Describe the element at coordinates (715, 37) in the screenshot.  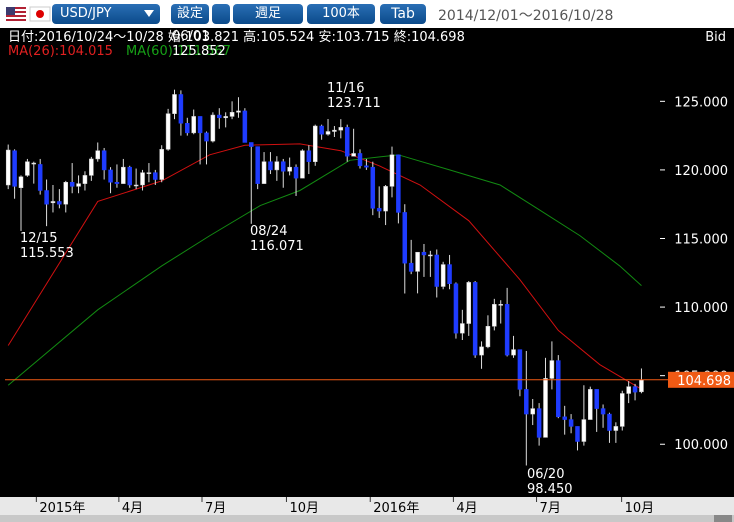
I see `price-side: Bid` at that location.